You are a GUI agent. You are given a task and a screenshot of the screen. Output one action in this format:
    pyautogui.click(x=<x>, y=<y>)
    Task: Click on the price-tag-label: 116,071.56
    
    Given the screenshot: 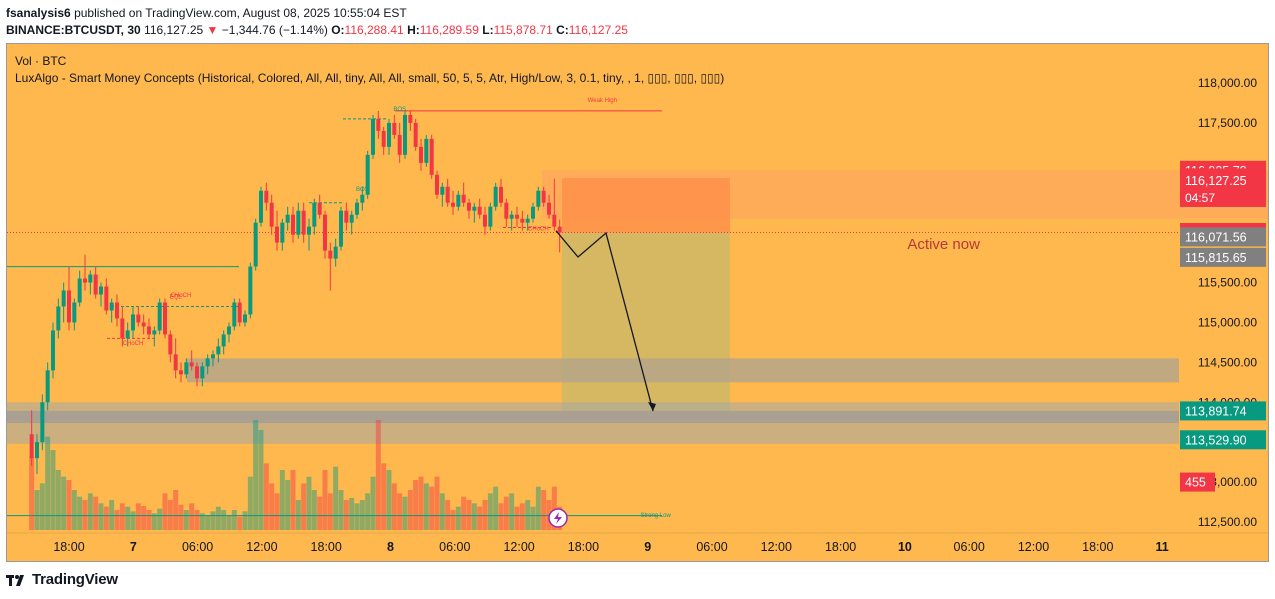 What is the action you would take?
    pyautogui.click(x=1216, y=237)
    